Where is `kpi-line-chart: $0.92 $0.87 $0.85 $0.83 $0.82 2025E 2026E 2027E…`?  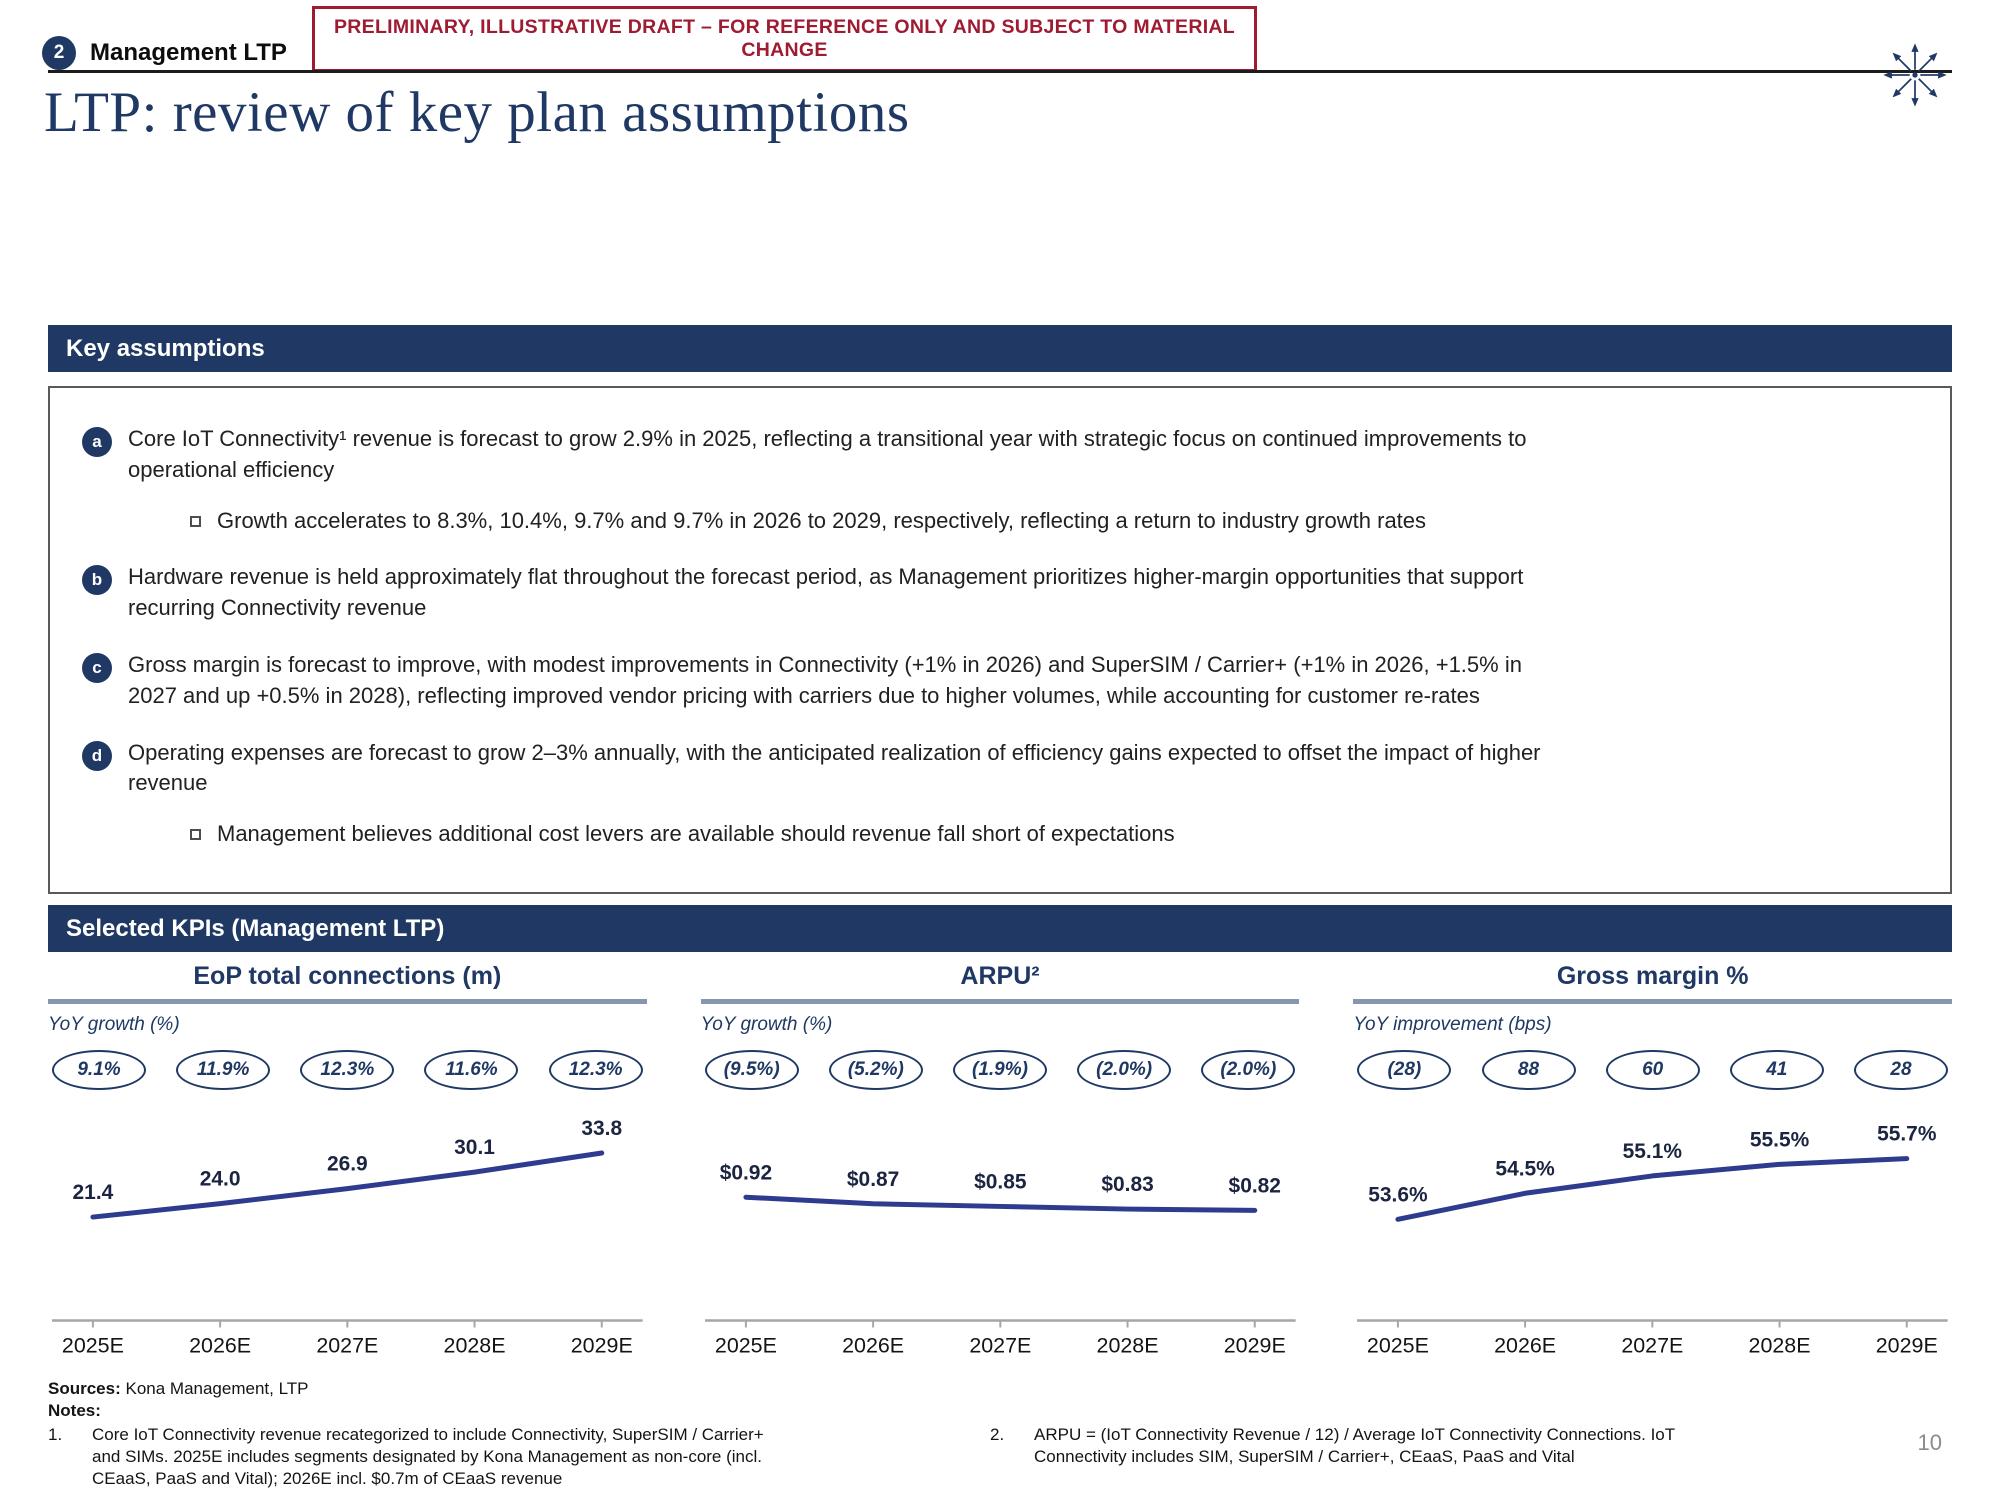
kpi-line-chart: $0.92 $0.87 $0.85 $0.83 $0.82 2025E 2026E 2027E… is located at coordinates (1000, 1259).